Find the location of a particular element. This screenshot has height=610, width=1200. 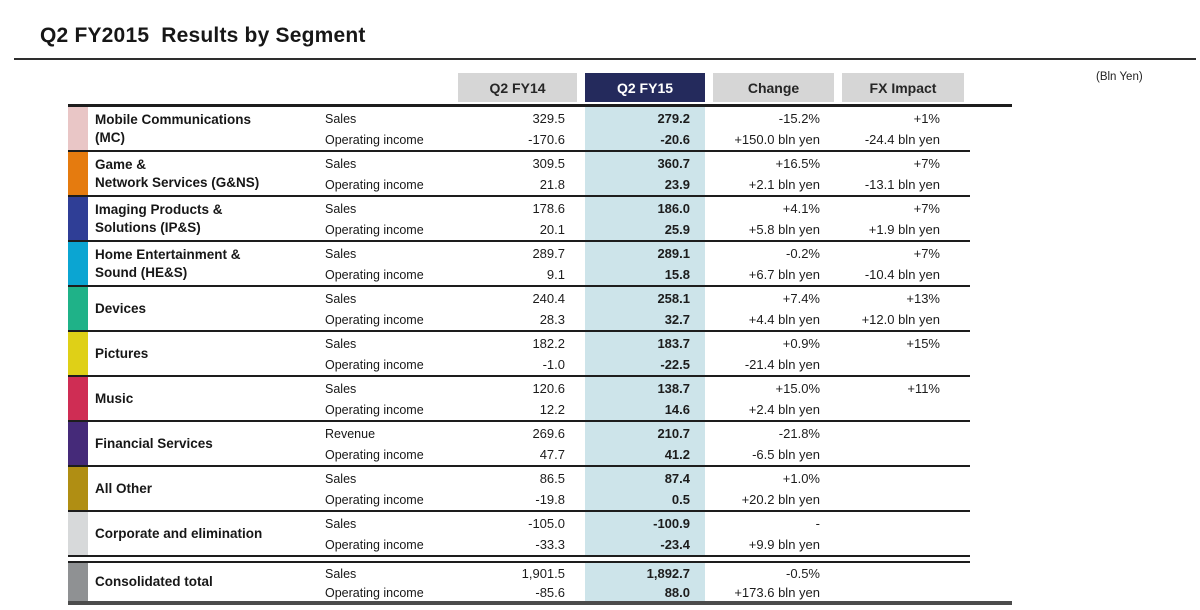

value-change: +4.1% is located at coordinates (801, 208).